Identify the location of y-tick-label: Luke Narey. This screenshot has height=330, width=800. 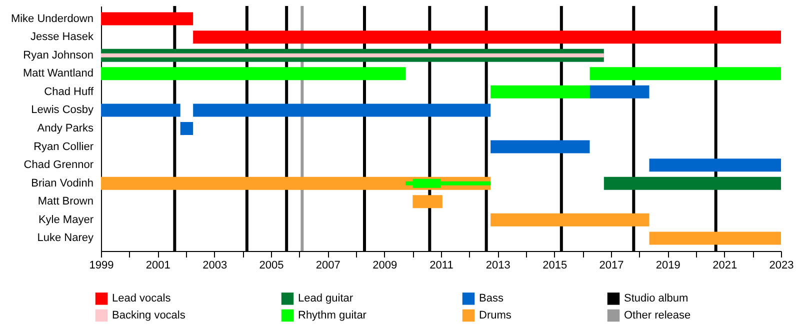
(65, 238).